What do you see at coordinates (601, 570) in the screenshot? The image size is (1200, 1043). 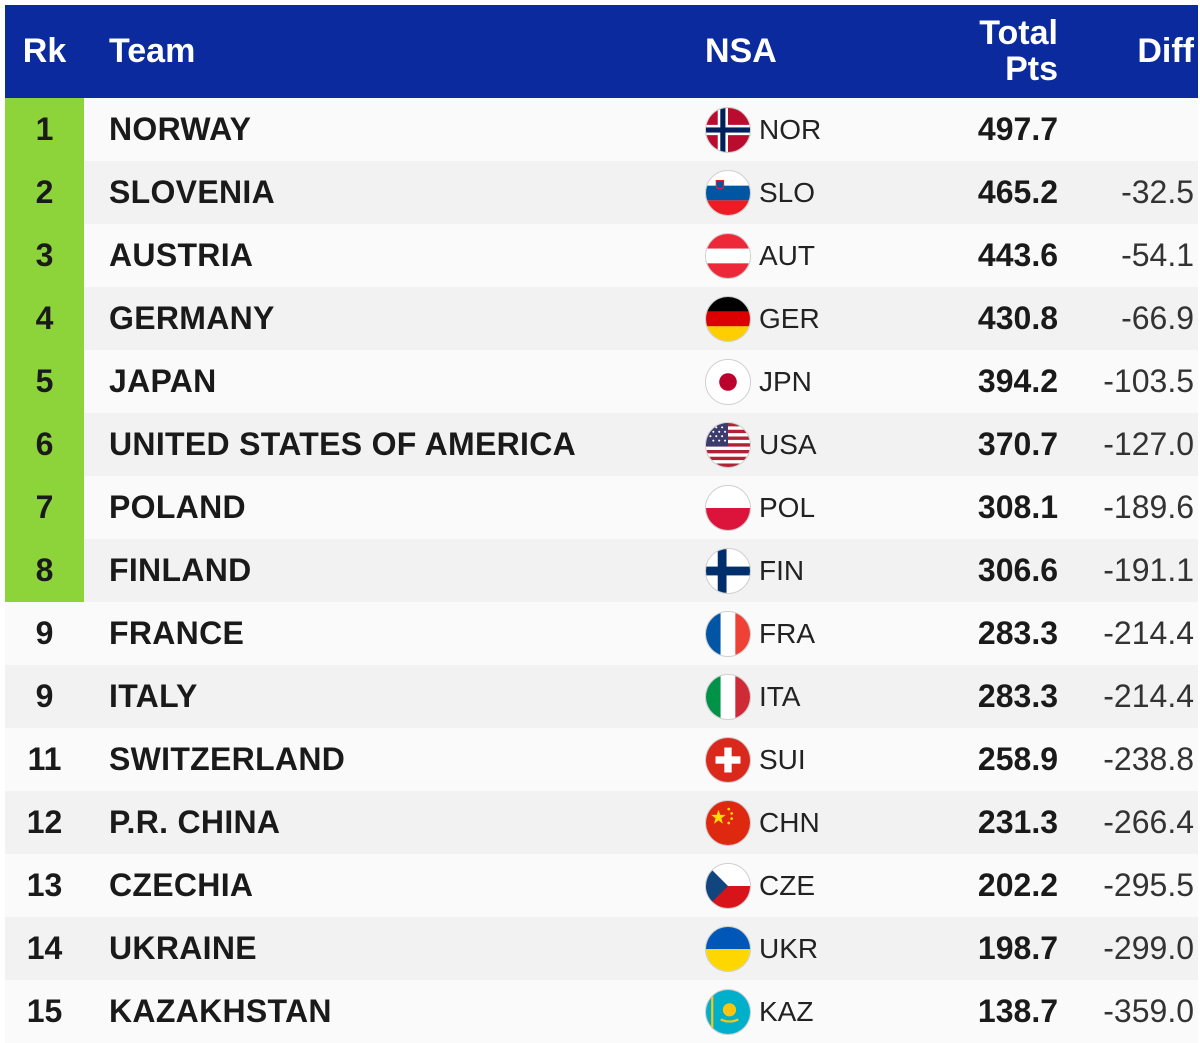 I see `table-row: 8 FINLAND FIN 306.6 -191.1` at bounding box center [601, 570].